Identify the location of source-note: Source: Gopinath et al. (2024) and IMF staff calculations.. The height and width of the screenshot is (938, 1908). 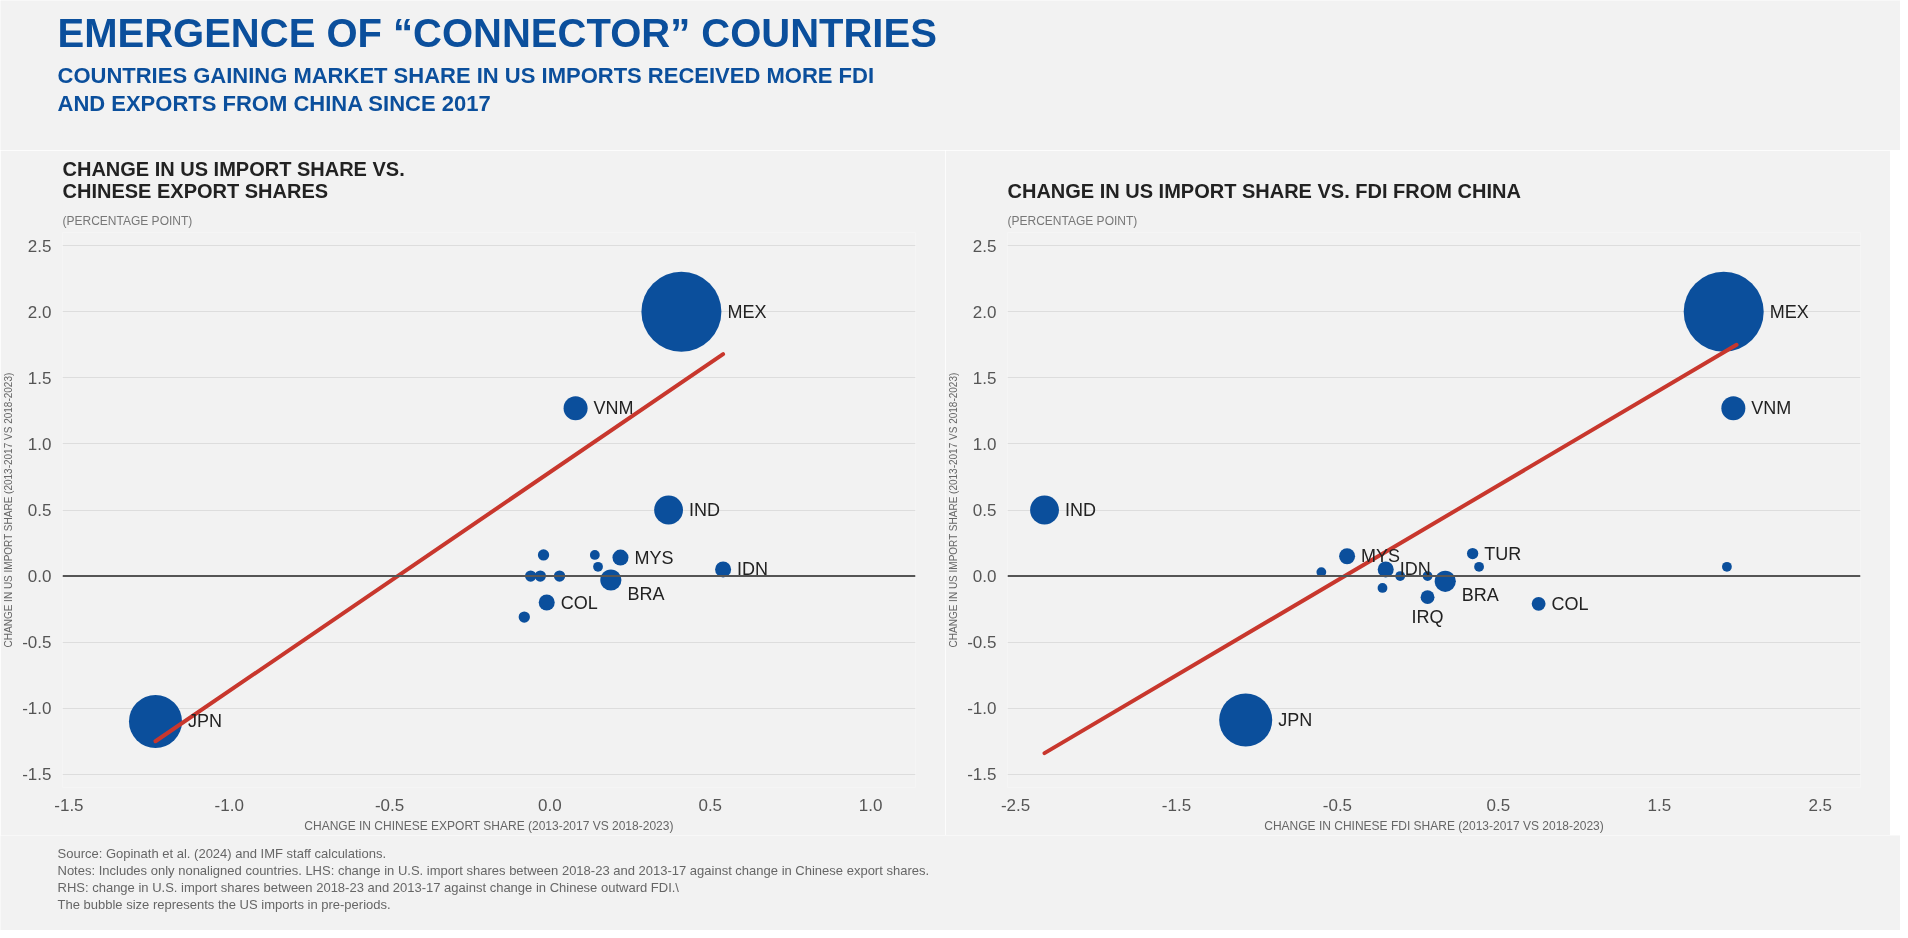
(222, 853).